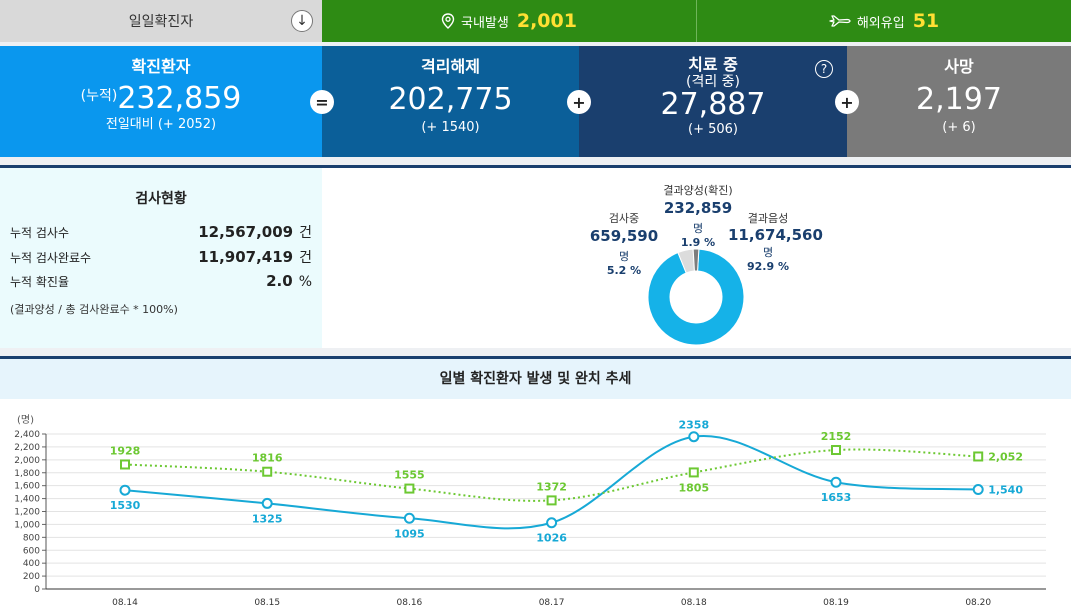  Describe the element at coordinates (535, 21) in the screenshot. I see `top-bar: 일일확진자 ↓ 국내발생 2,001 해외유입 51` at that location.